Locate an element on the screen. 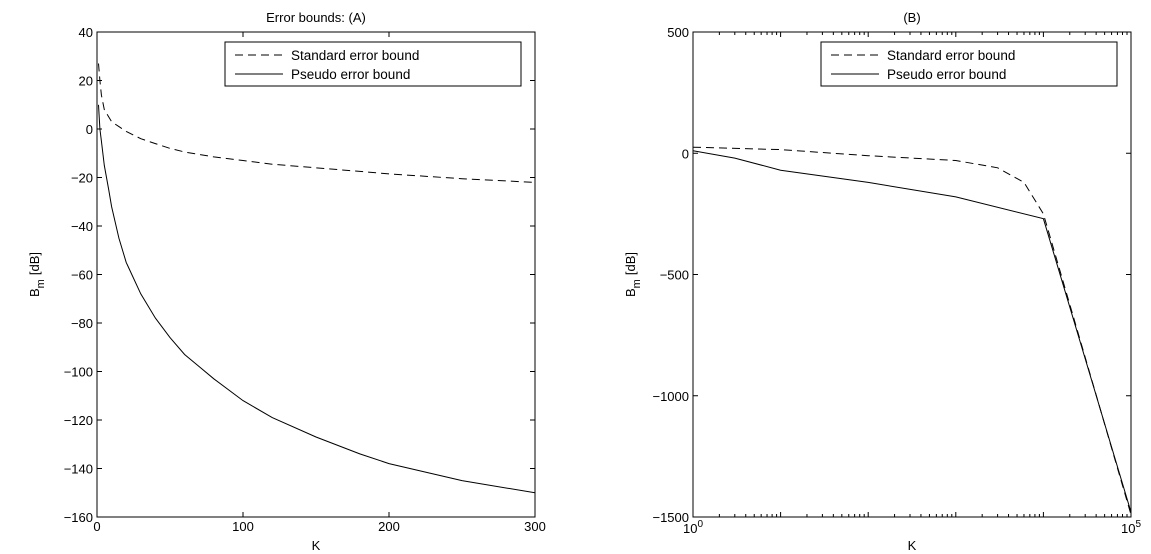 The width and height of the screenshot is (1151, 554). x-tick-label: 10⁵ is located at coordinates (1131, 527).